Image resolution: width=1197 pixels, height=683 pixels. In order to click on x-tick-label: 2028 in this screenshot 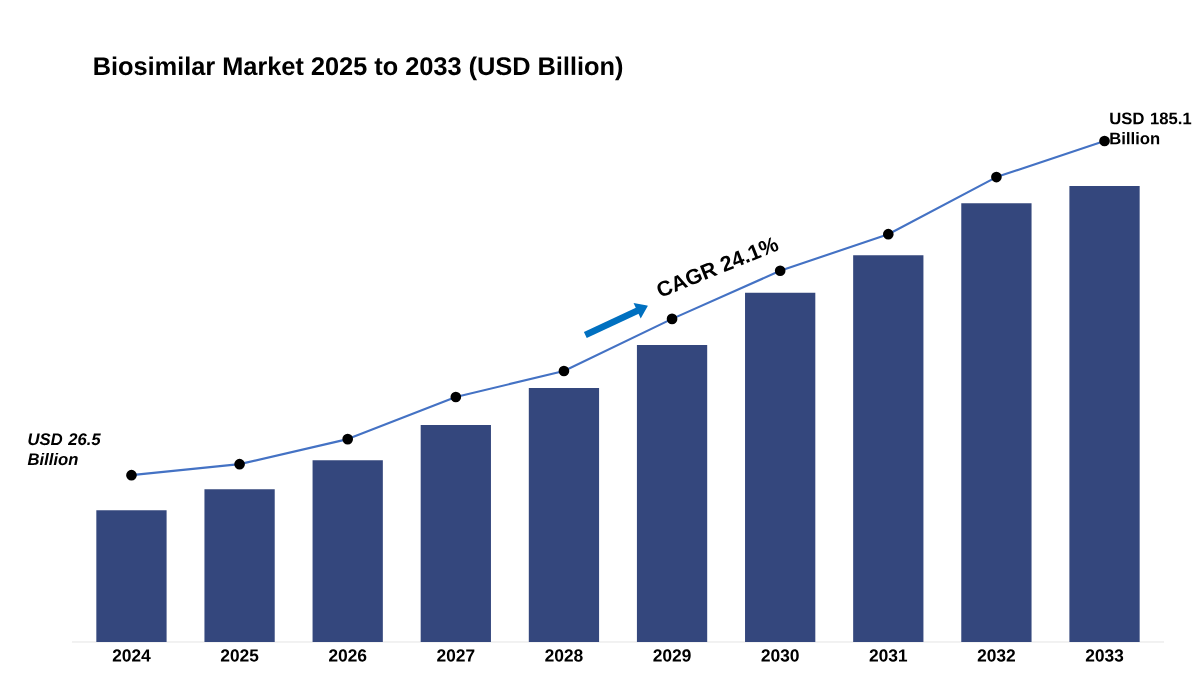, I will do `click(564, 655)`.